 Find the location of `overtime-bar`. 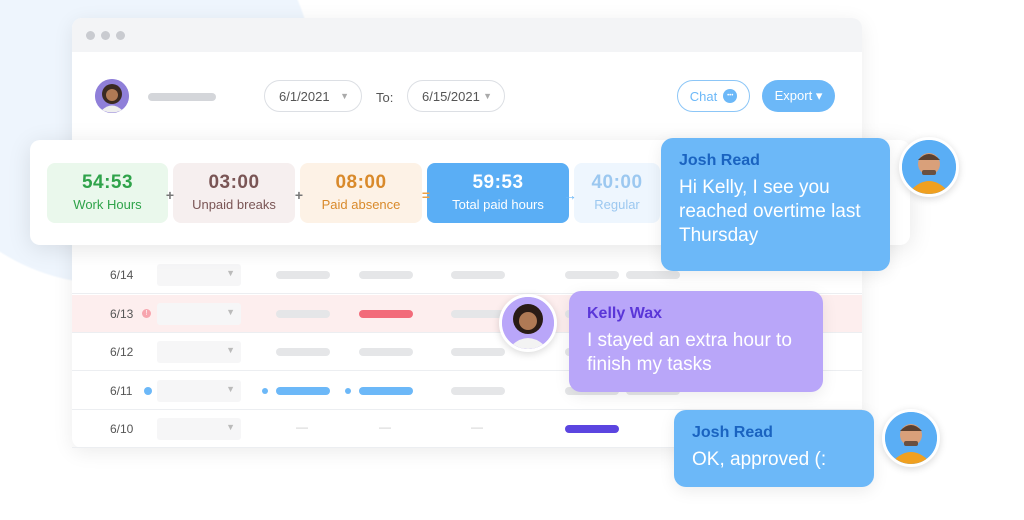

overtime-bar is located at coordinates (592, 429).